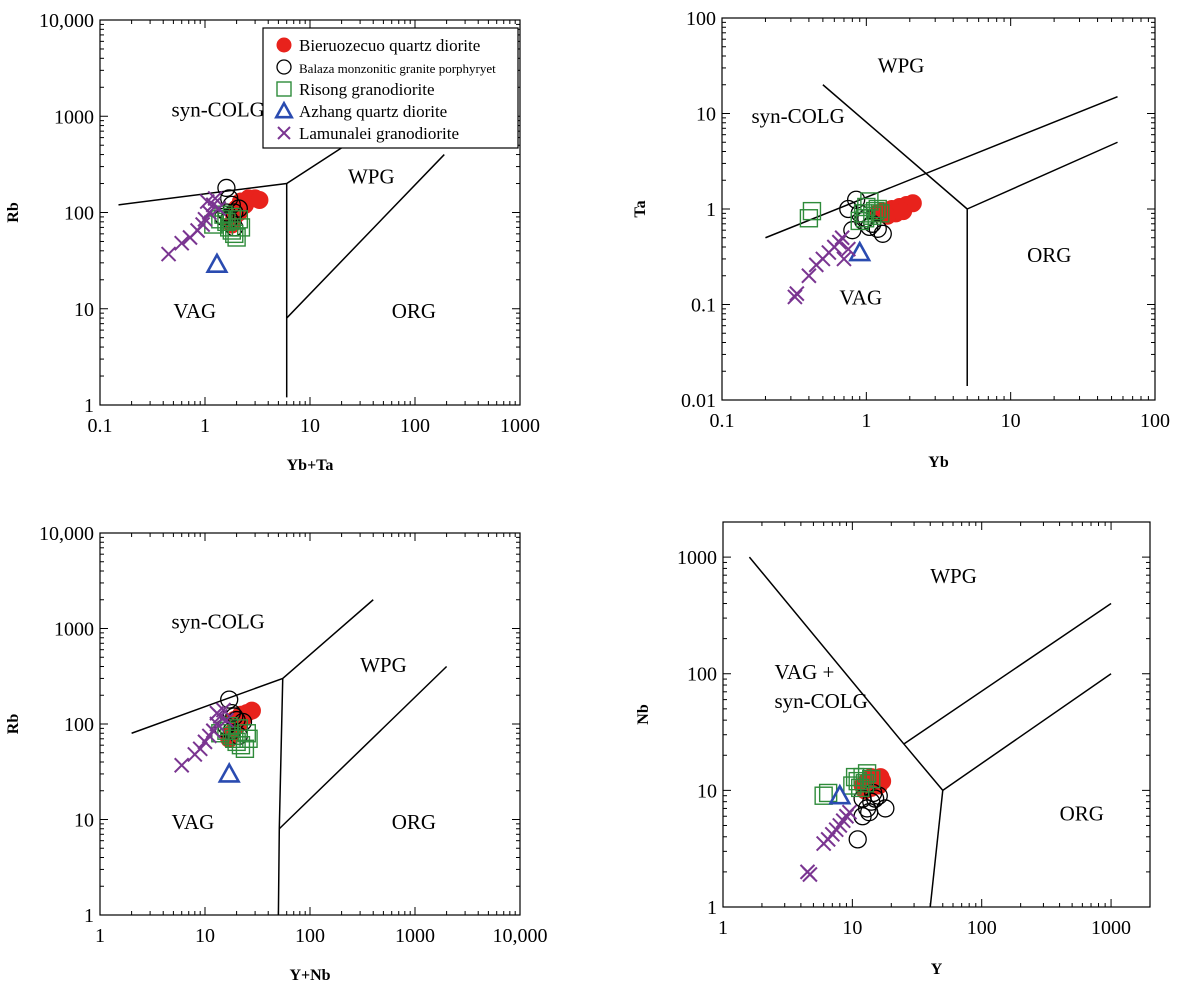  What do you see at coordinates (310, 426) in the screenshot?
I see `x-tick-label: 10` at bounding box center [310, 426].